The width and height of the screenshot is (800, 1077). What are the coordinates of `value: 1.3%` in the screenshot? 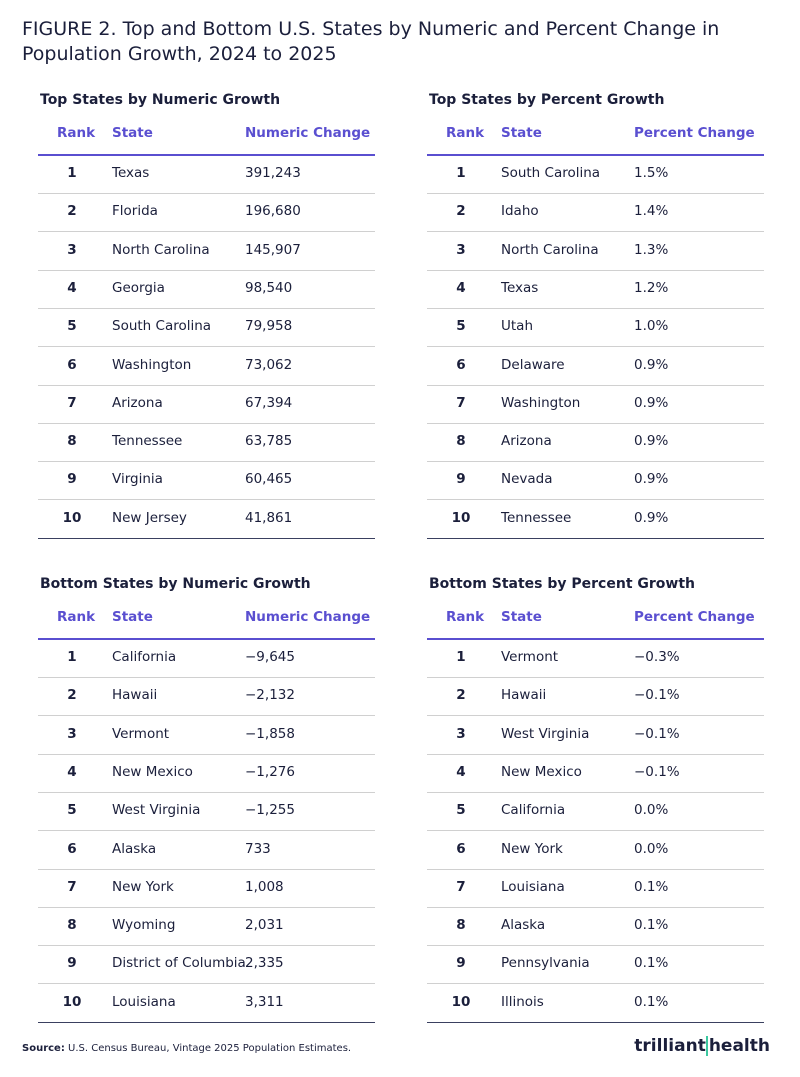 It's located at (651, 249).